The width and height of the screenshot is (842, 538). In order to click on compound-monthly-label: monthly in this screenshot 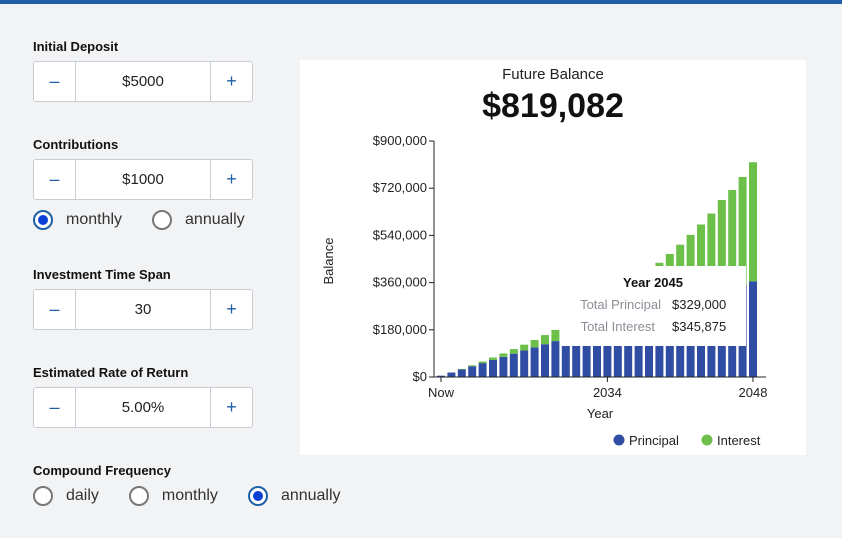, I will do `click(189, 495)`.